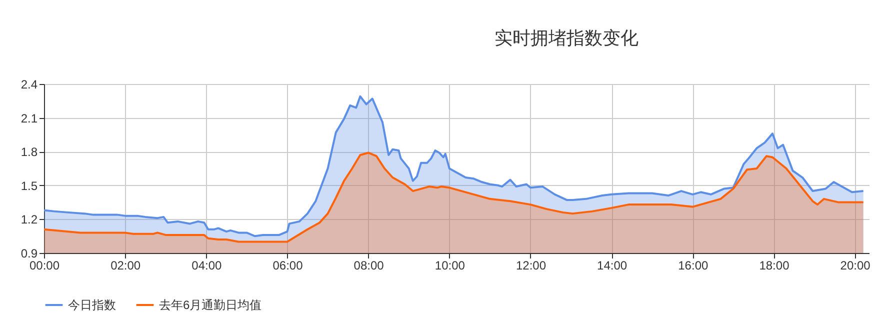 The image size is (880, 336). Describe the element at coordinates (693, 265) in the screenshot. I see `x-tick-label: 16:00` at that location.